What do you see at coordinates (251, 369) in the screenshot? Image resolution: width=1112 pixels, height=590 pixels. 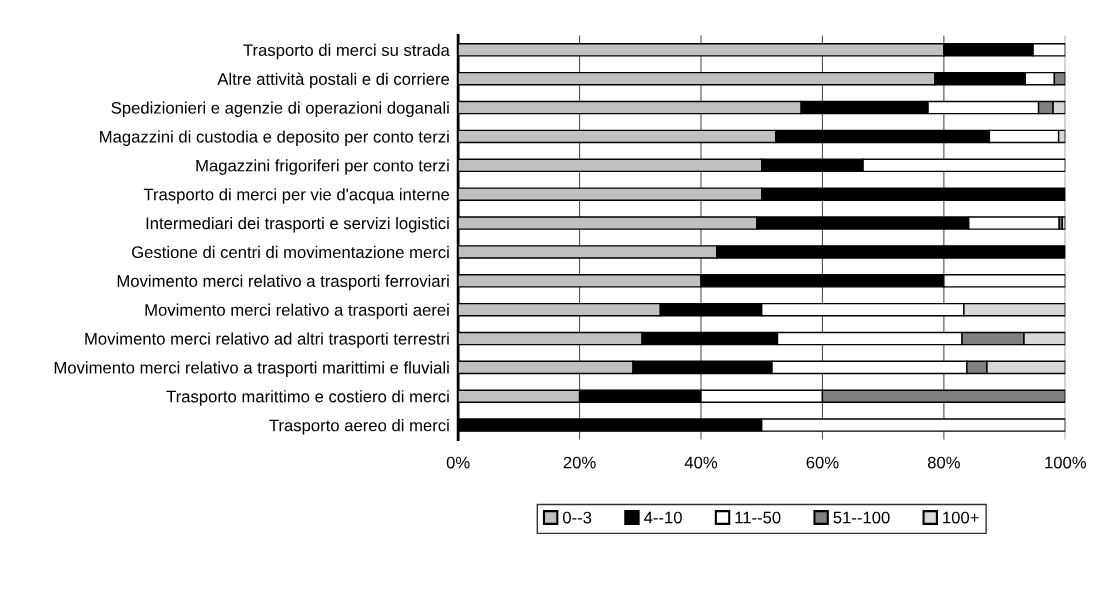 I see `y-tick-label: Movimento merci relativo a trasporti marittimi e fluviali` at bounding box center [251, 369].